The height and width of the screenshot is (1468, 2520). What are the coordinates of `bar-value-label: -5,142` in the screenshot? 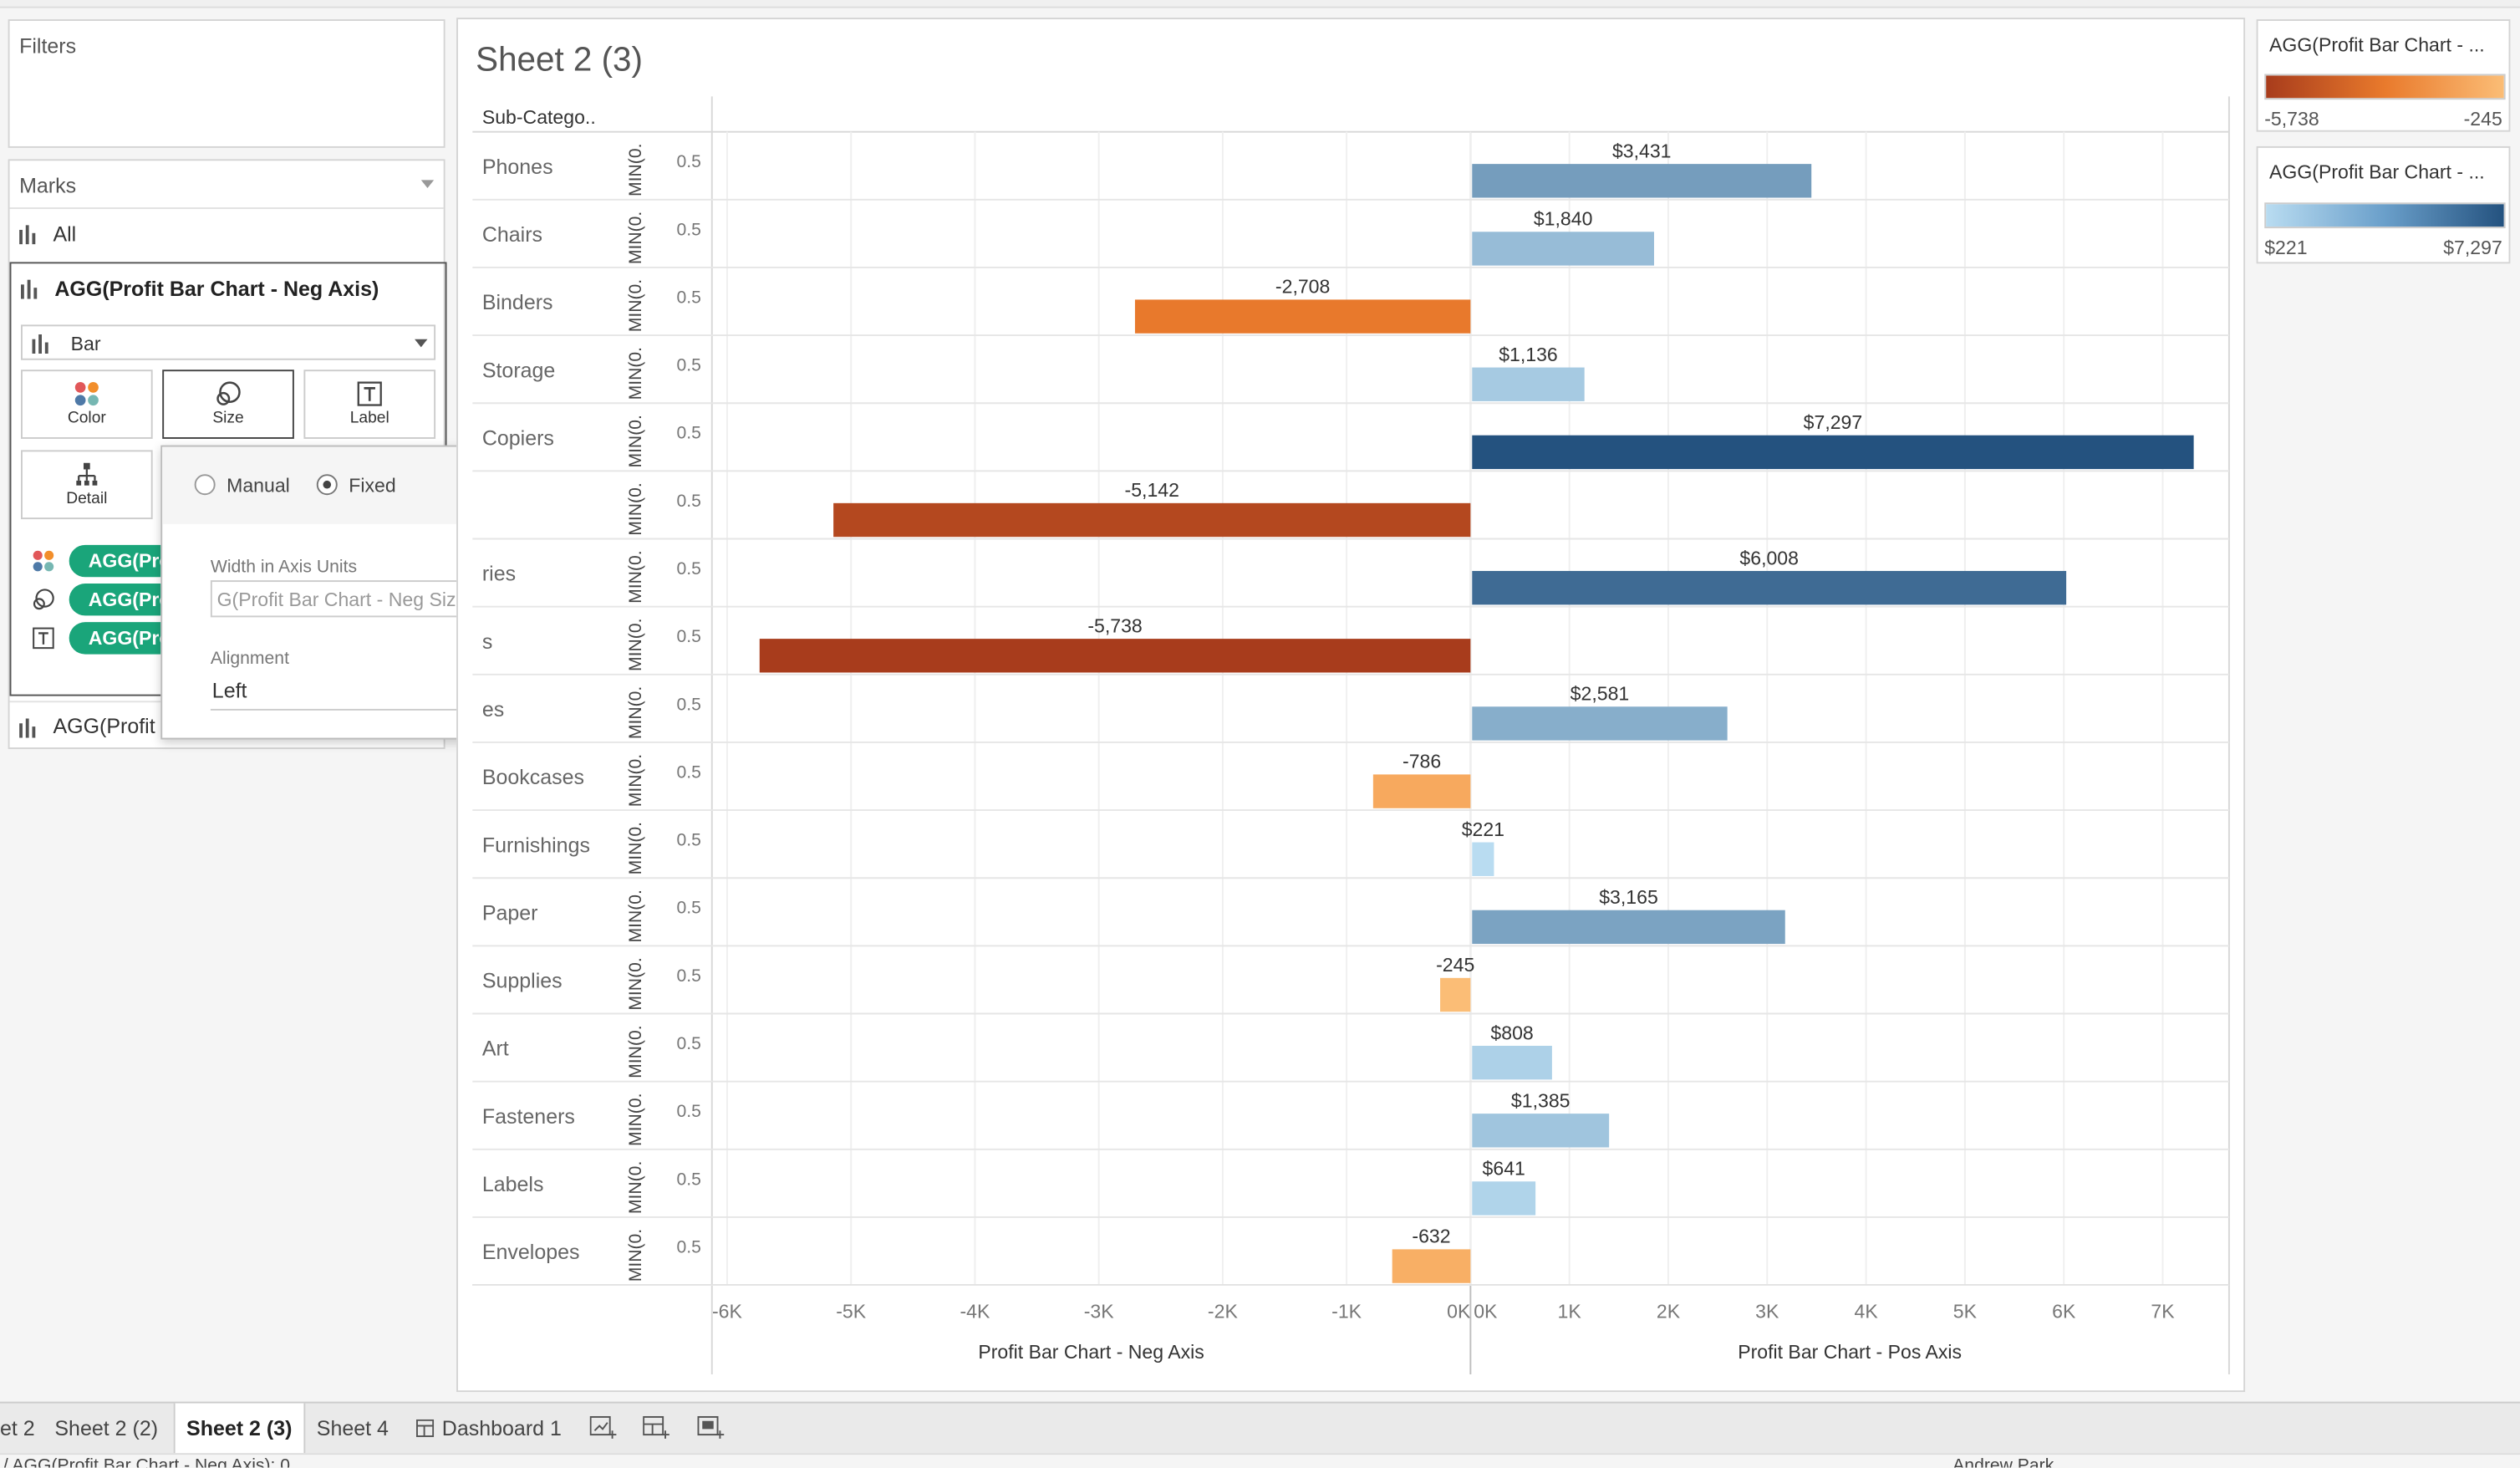 It's located at (1152, 490).